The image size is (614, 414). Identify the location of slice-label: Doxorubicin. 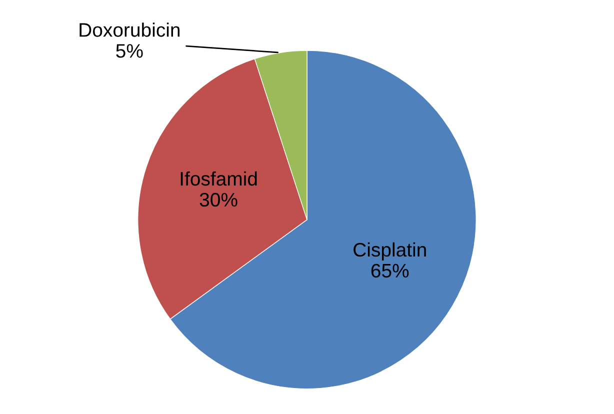
(130, 29).